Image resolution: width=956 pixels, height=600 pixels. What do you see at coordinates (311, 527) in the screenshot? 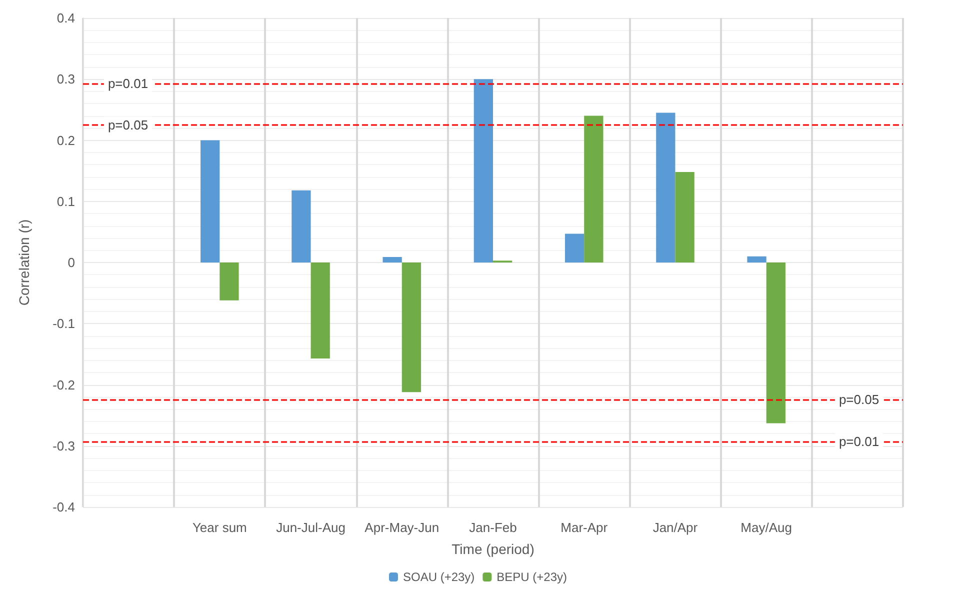
I see `x-tick-label: Jun-Jul-Aug` at bounding box center [311, 527].